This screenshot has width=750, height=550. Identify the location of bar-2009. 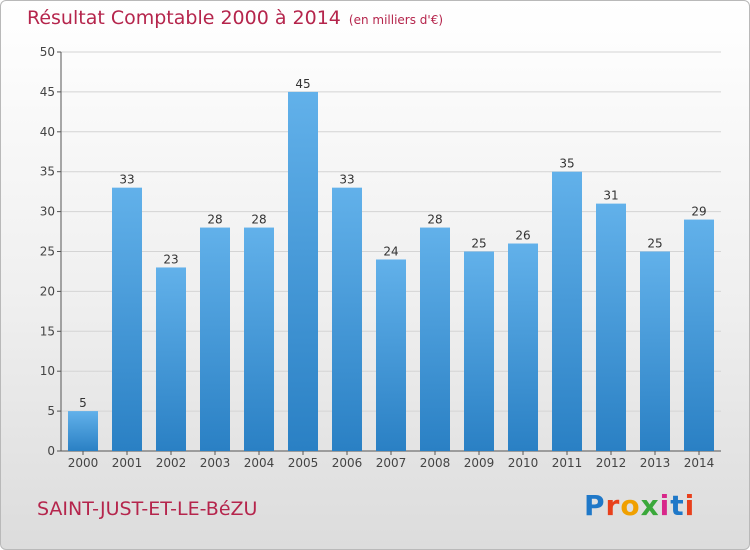
(479, 351).